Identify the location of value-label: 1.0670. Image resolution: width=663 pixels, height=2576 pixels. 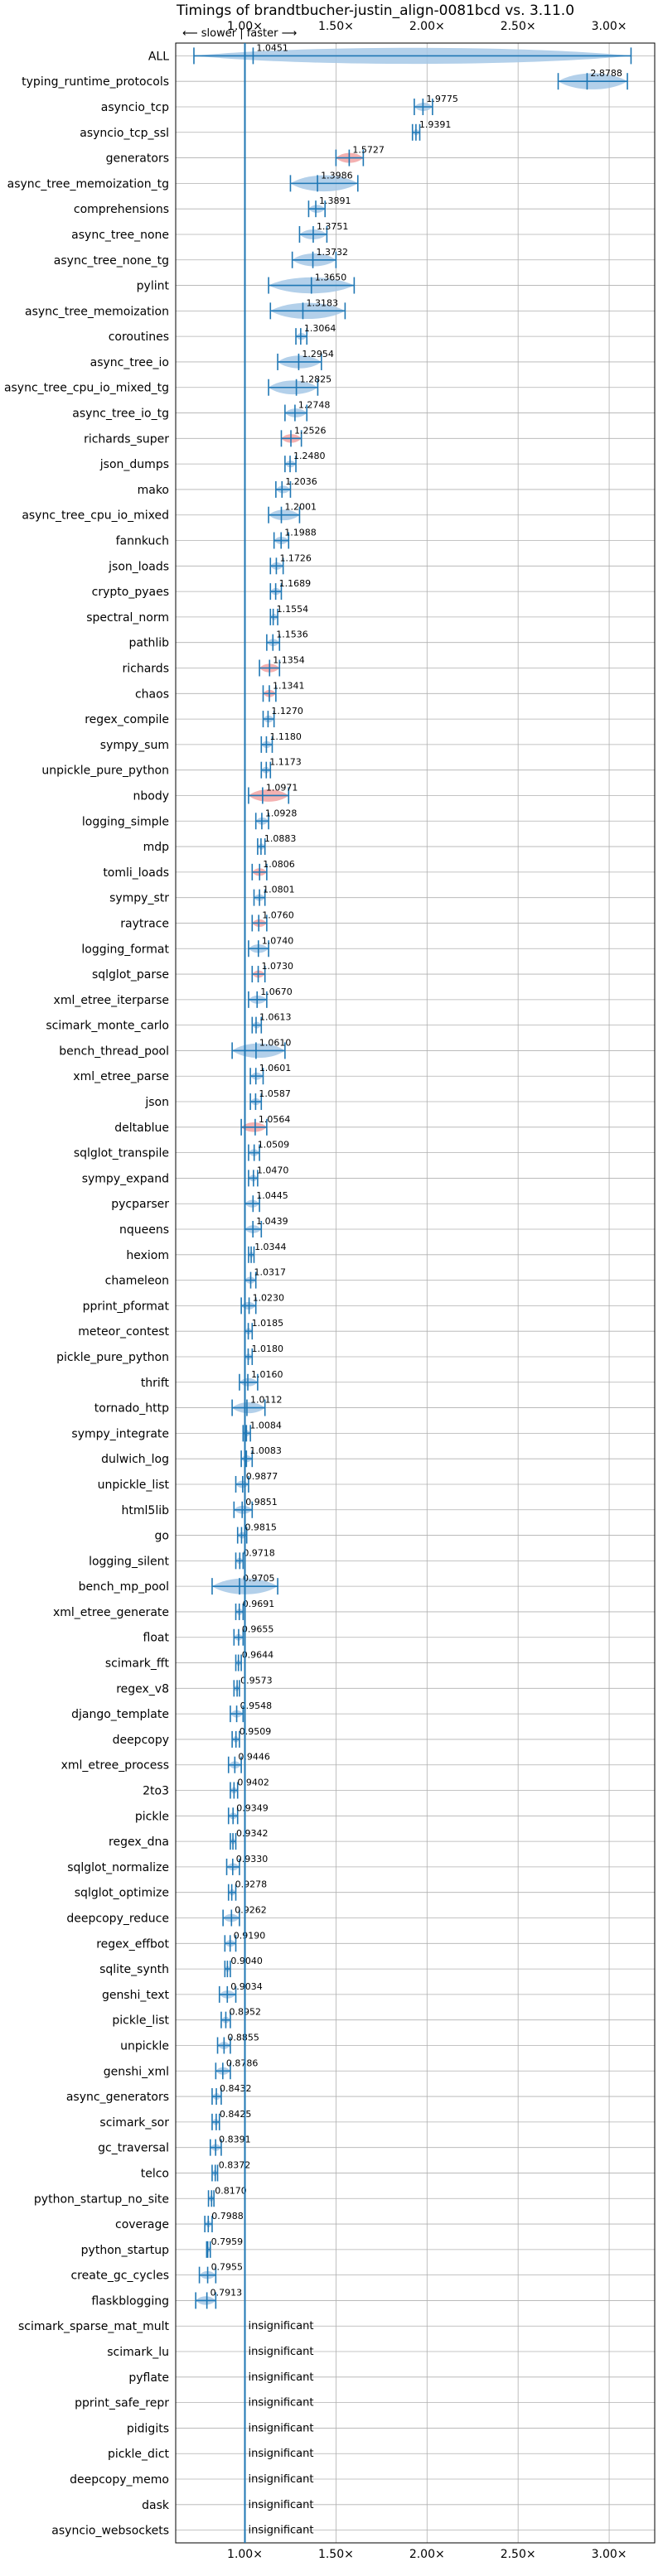
(276, 992).